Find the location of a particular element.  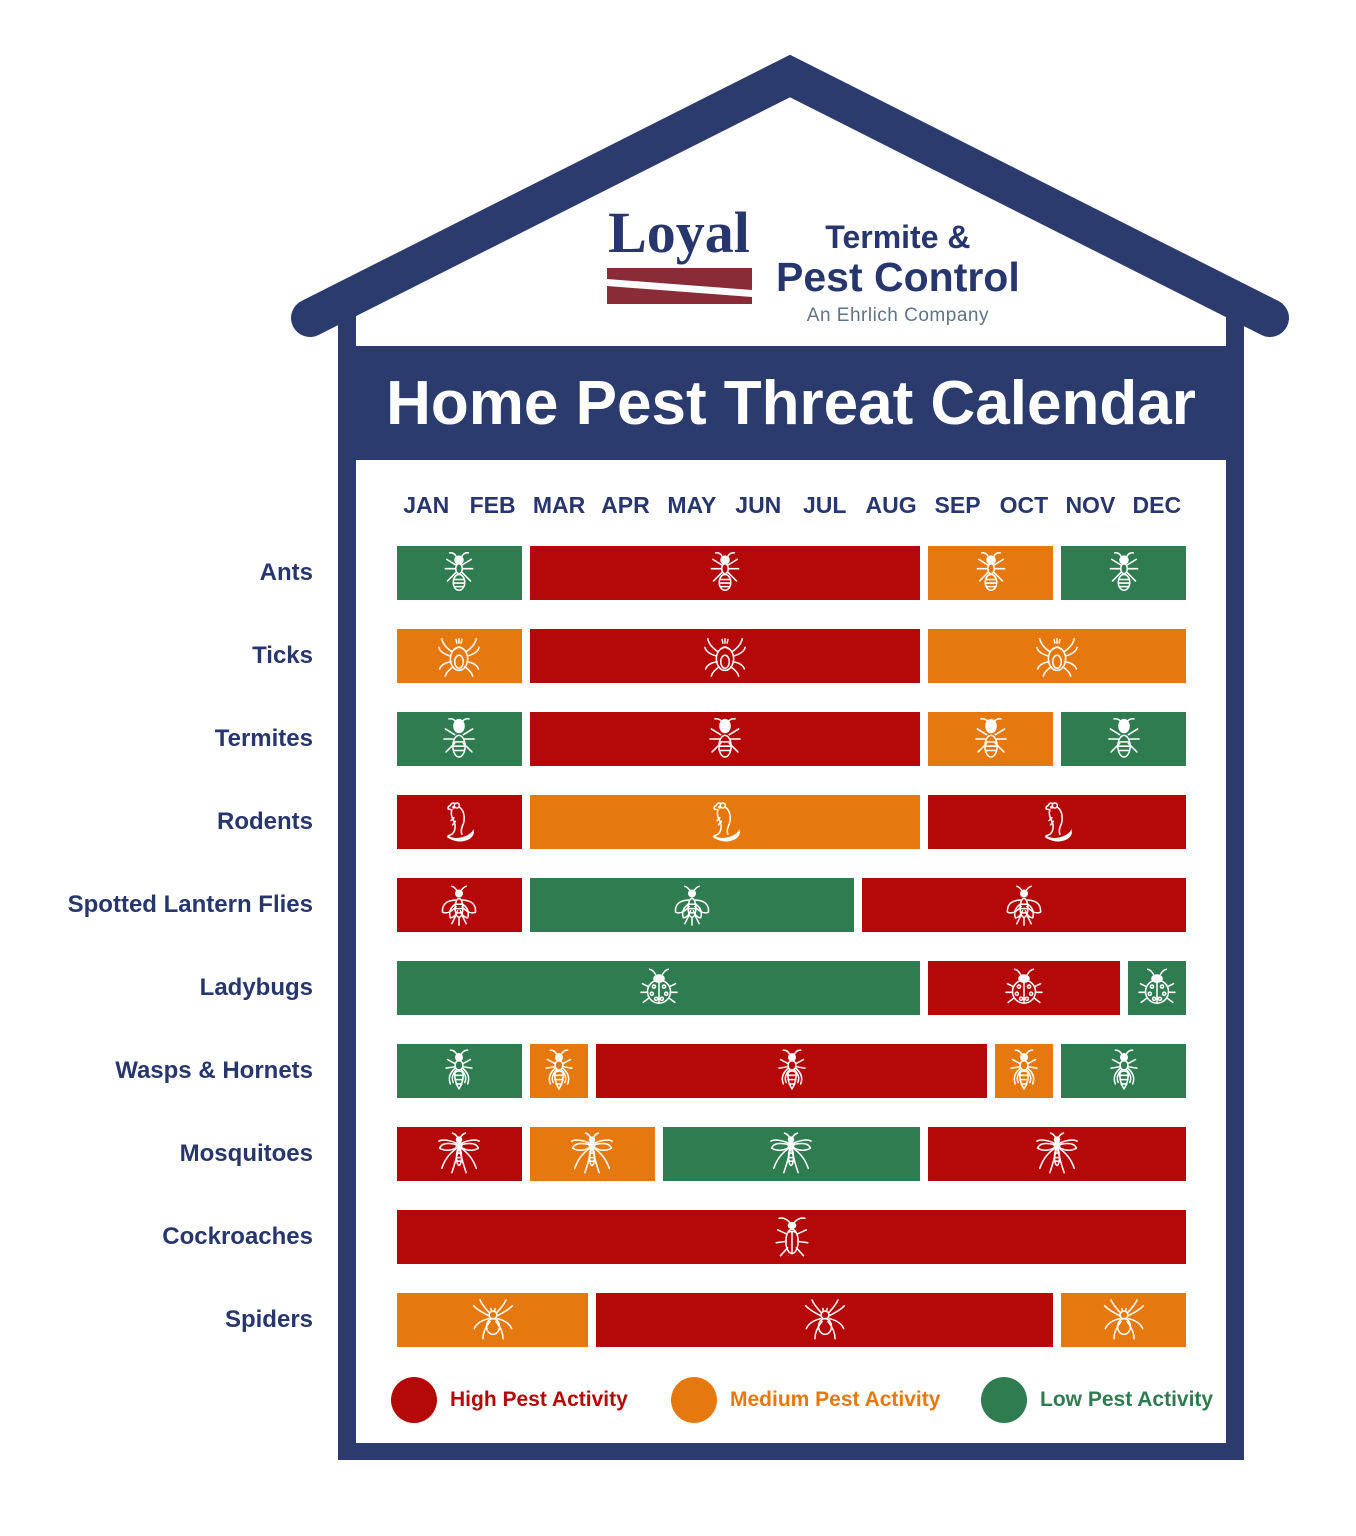

pest-row-label: Mosquitoes is located at coordinates (246, 1153).